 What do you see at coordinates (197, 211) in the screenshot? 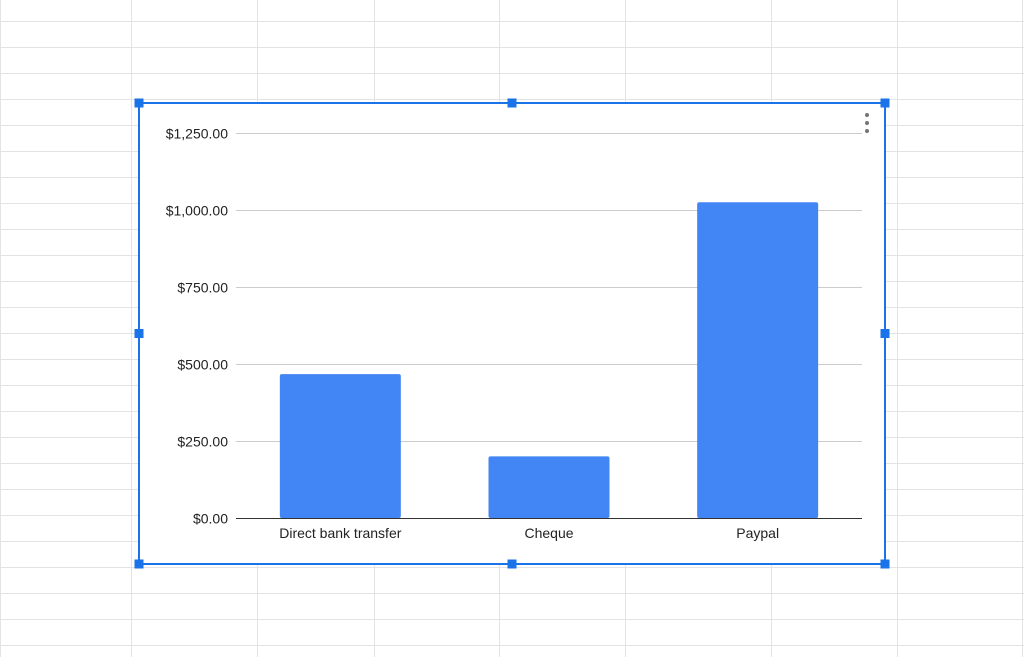
I see `y-tick-label: $1,000.00` at bounding box center [197, 211].